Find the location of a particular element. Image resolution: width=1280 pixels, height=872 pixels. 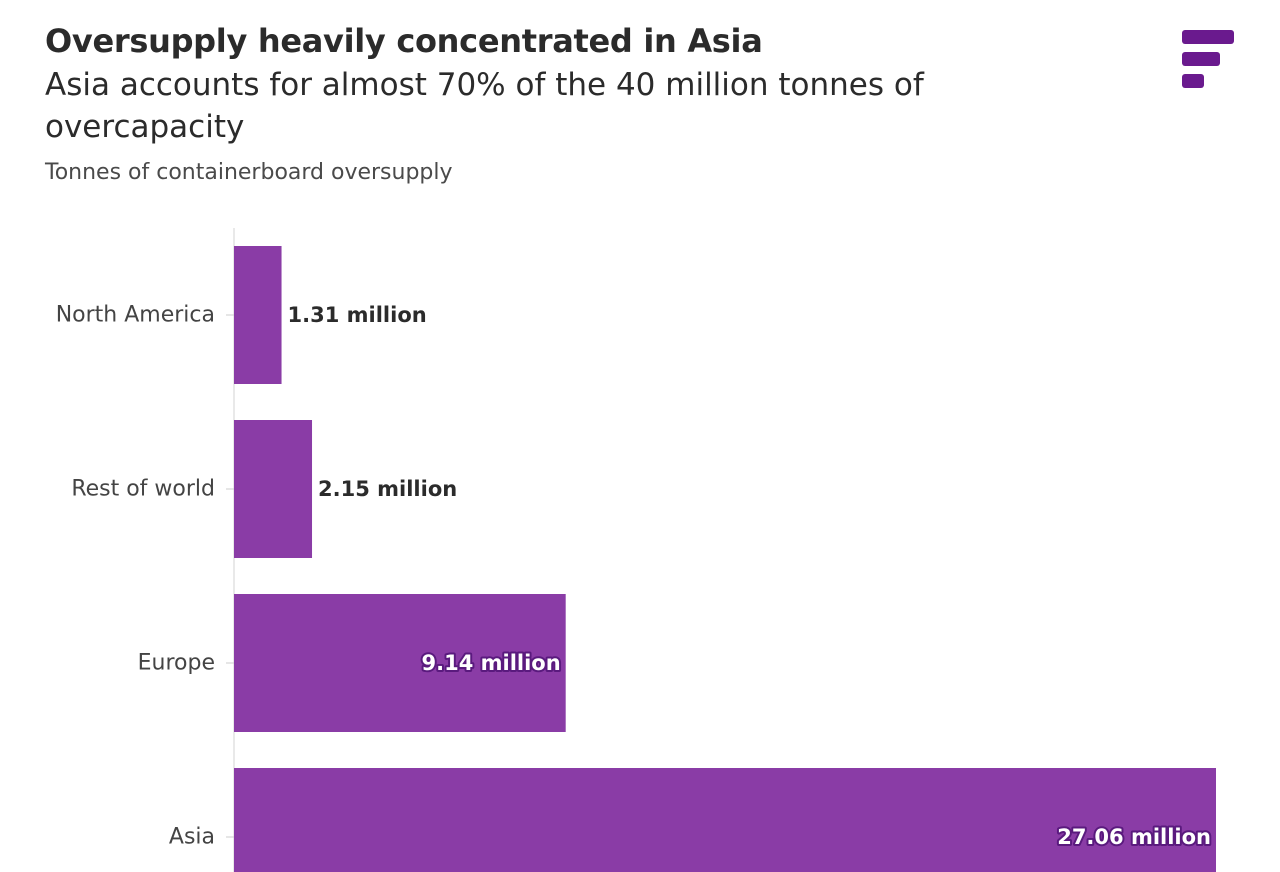

bar-value-label: 27.06 million is located at coordinates (1134, 837).